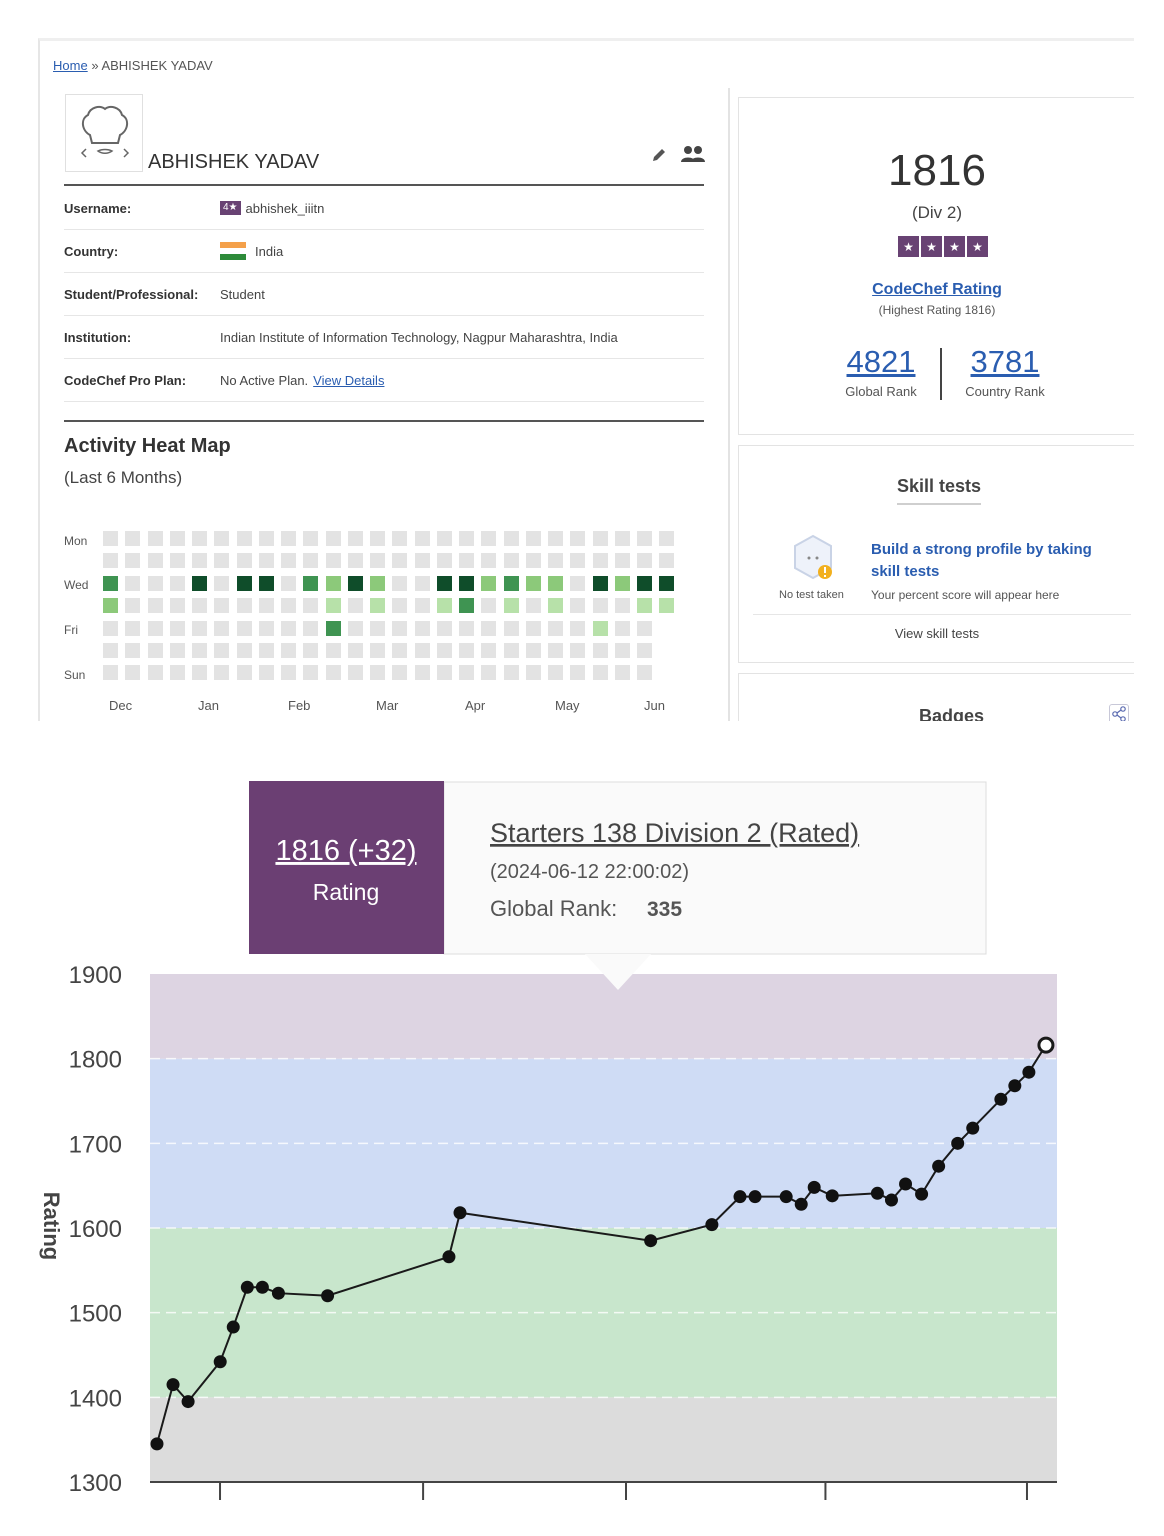  Describe the element at coordinates (693, 154) in the screenshot. I see `friends-icon` at that location.